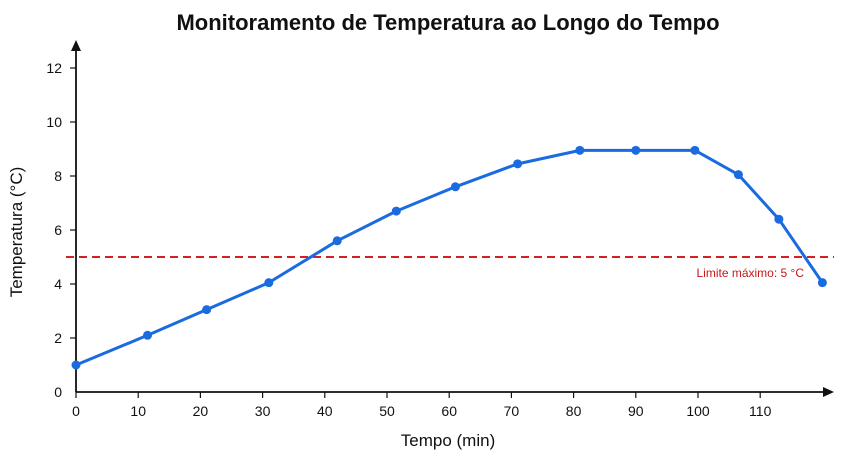  What do you see at coordinates (58, 284) in the screenshot?
I see `y-tick-label: 4` at bounding box center [58, 284].